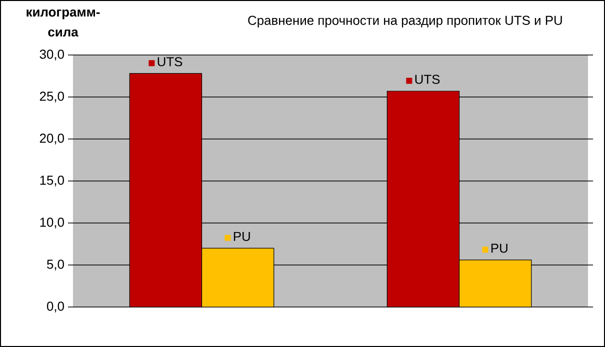  I want to click on y-tick-label: 15,0, so click(52, 181).